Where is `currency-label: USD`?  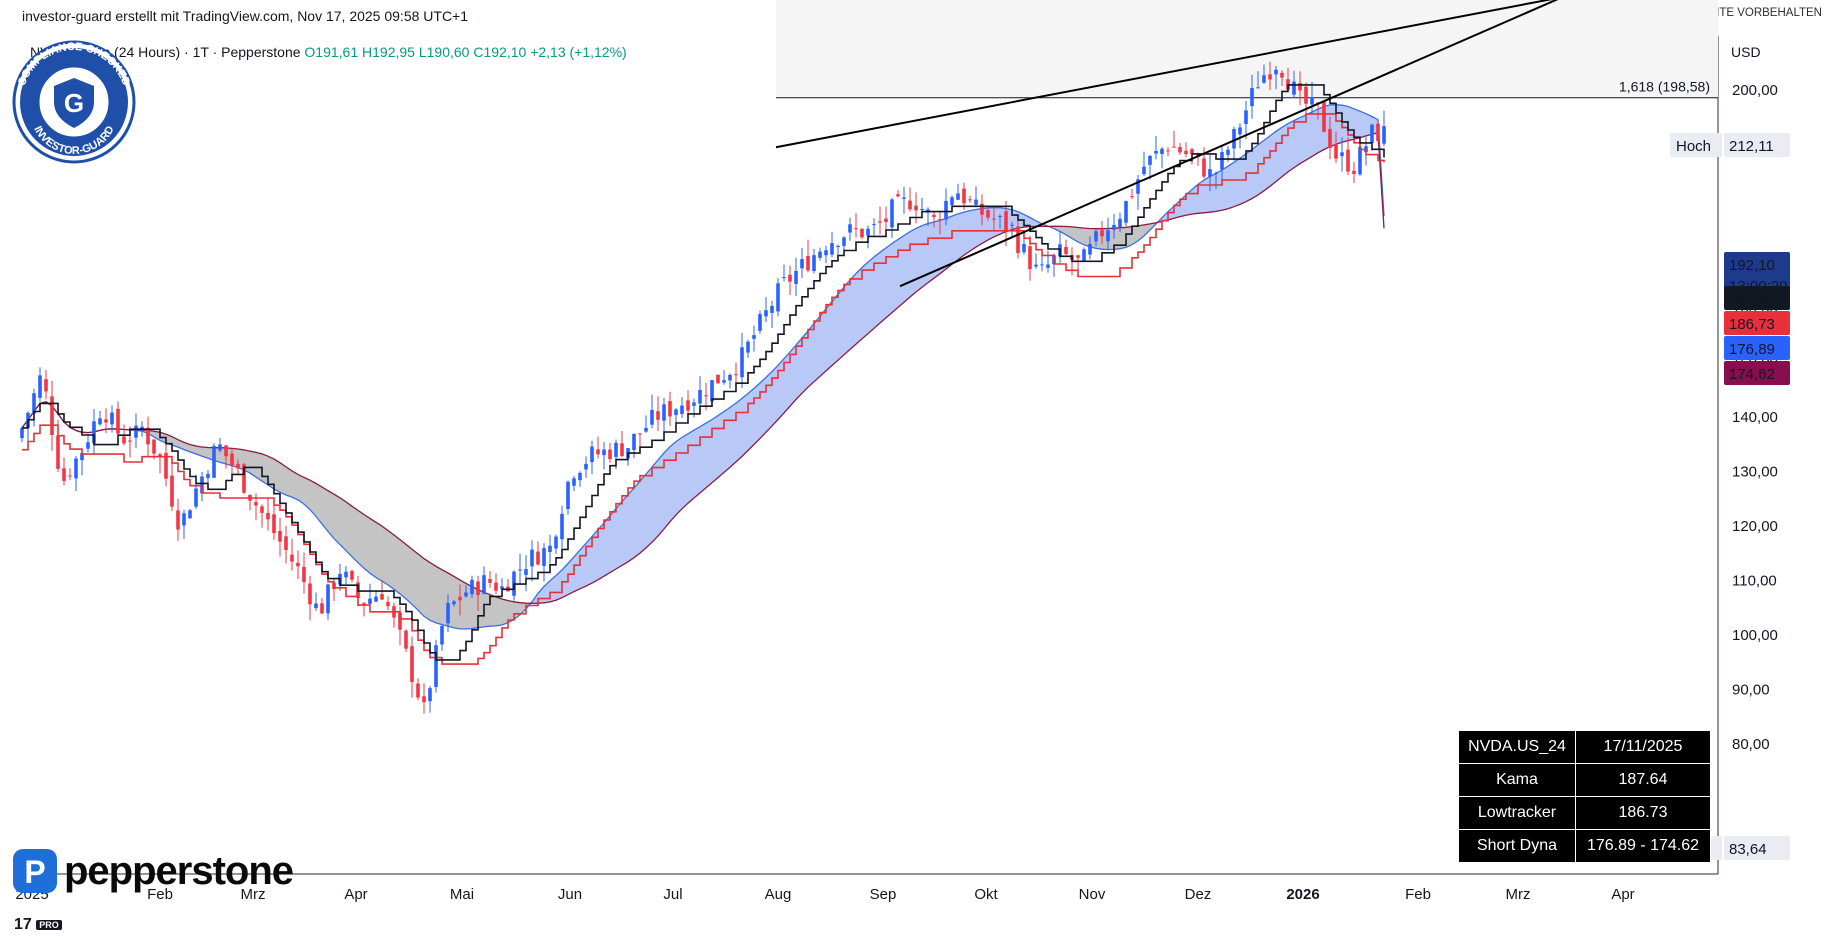 currency-label: USD is located at coordinates (1746, 52).